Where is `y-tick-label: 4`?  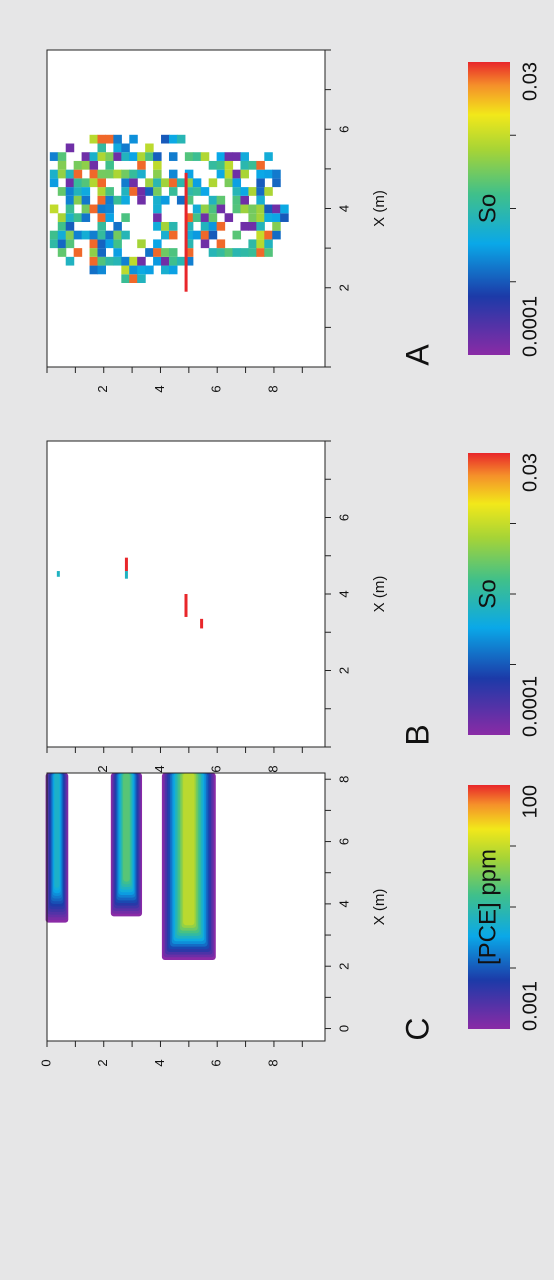 y-tick-label: 4 is located at coordinates (159, 1062).